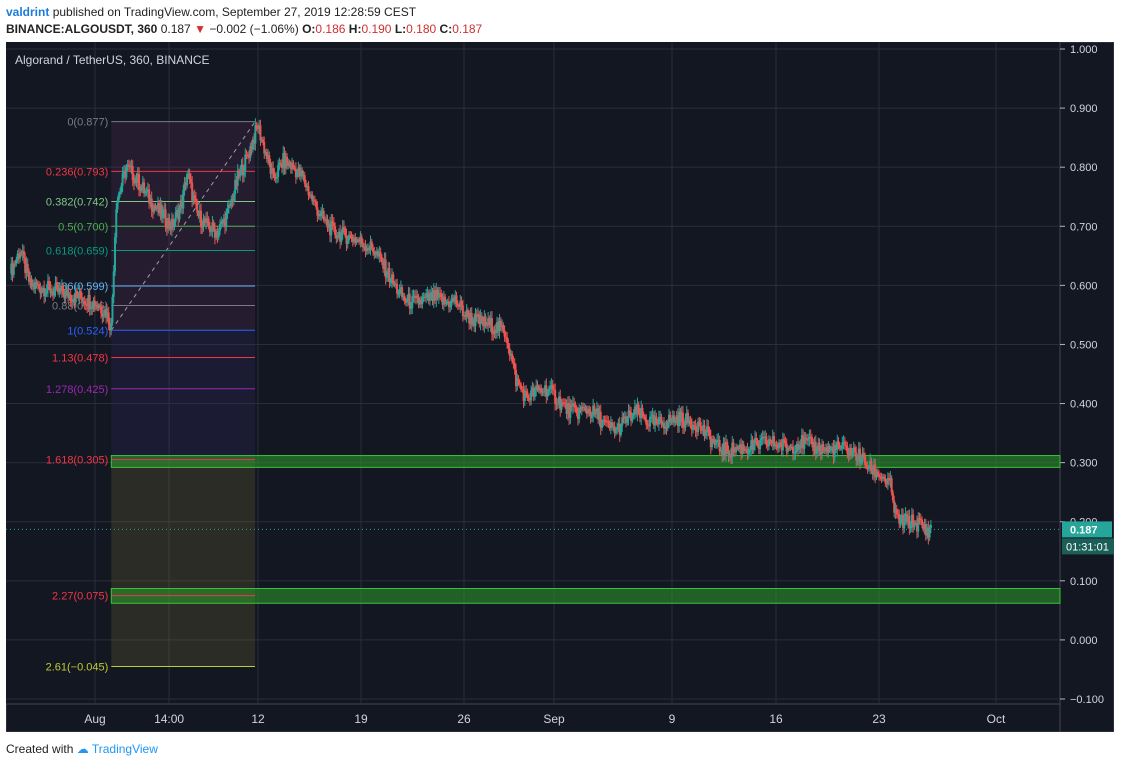 Image resolution: width=1121 pixels, height=768 pixels. Describe the element at coordinates (124, 749) in the screenshot. I see `tradingview-brand: TradingView` at that location.